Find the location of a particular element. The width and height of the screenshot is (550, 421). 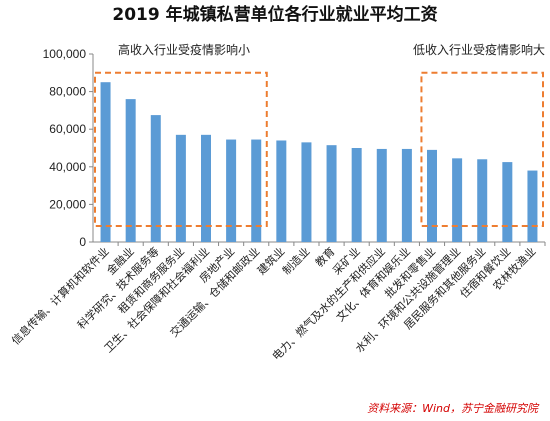

y-tick-label: 40,000 is located at coordinates (67, 167).